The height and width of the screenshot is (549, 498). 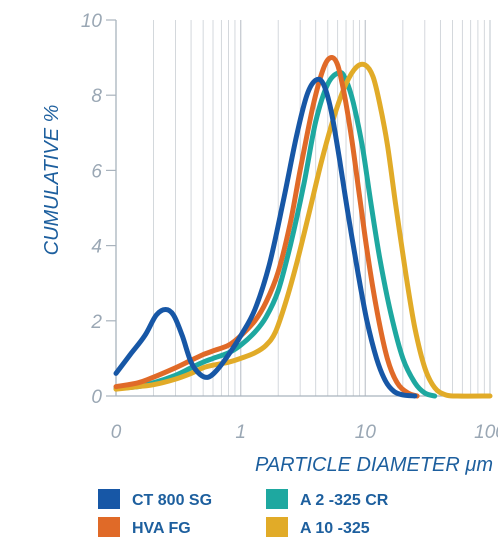 I want to click on x-tick-label: 1, so click(x=240, y=432).